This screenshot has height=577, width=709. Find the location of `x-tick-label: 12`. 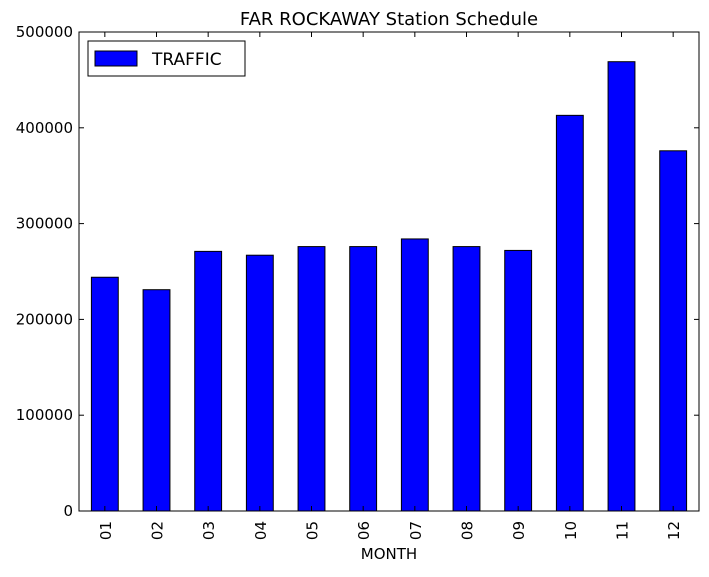

x-tick-label: 12 is located at coordinates (674, 530).